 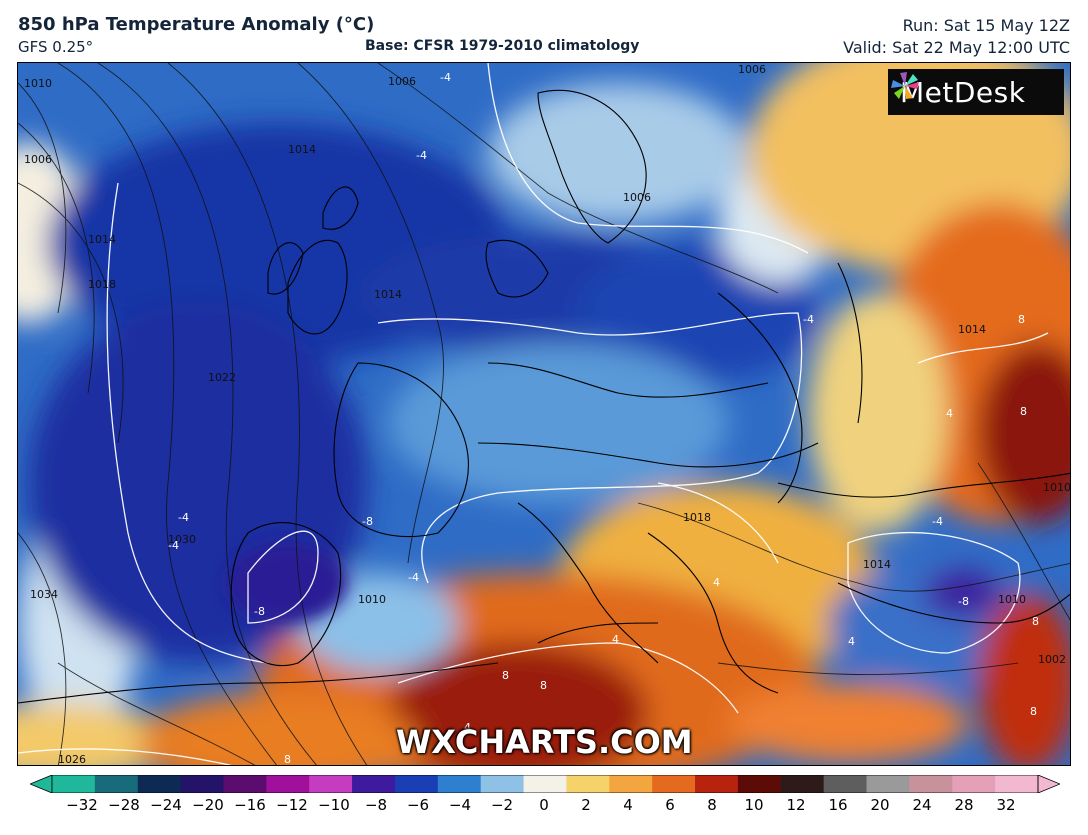 I want to click on colorbar-tick-label: −4, so click(x=460, y=805).